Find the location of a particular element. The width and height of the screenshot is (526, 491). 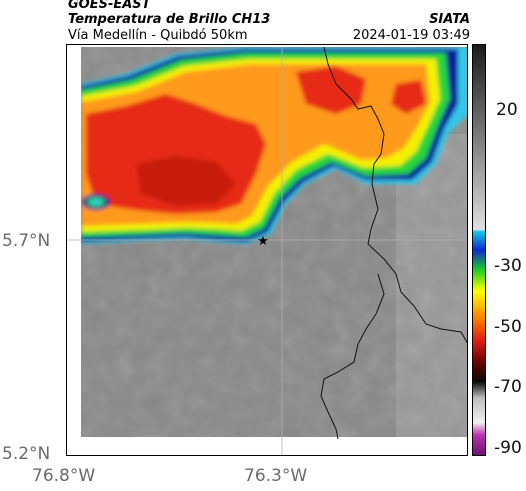

lon-tick-76.3: 76.3°W is located at coordinates (276, 476).